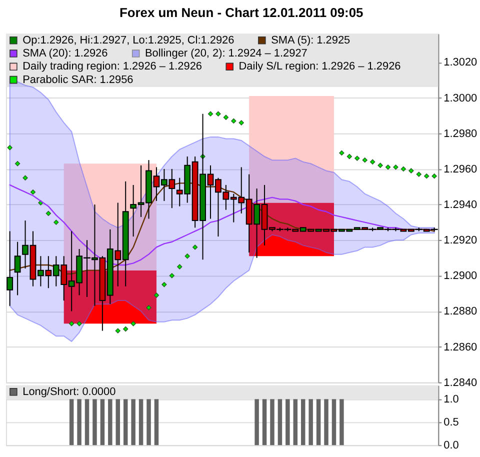 This screenshot has height=457, width=480. Describe the element at coordinates (319, 66) in the screenshot. I see `legend-label: Daily S/L region: 1.2926 – 1.2926` at that location.